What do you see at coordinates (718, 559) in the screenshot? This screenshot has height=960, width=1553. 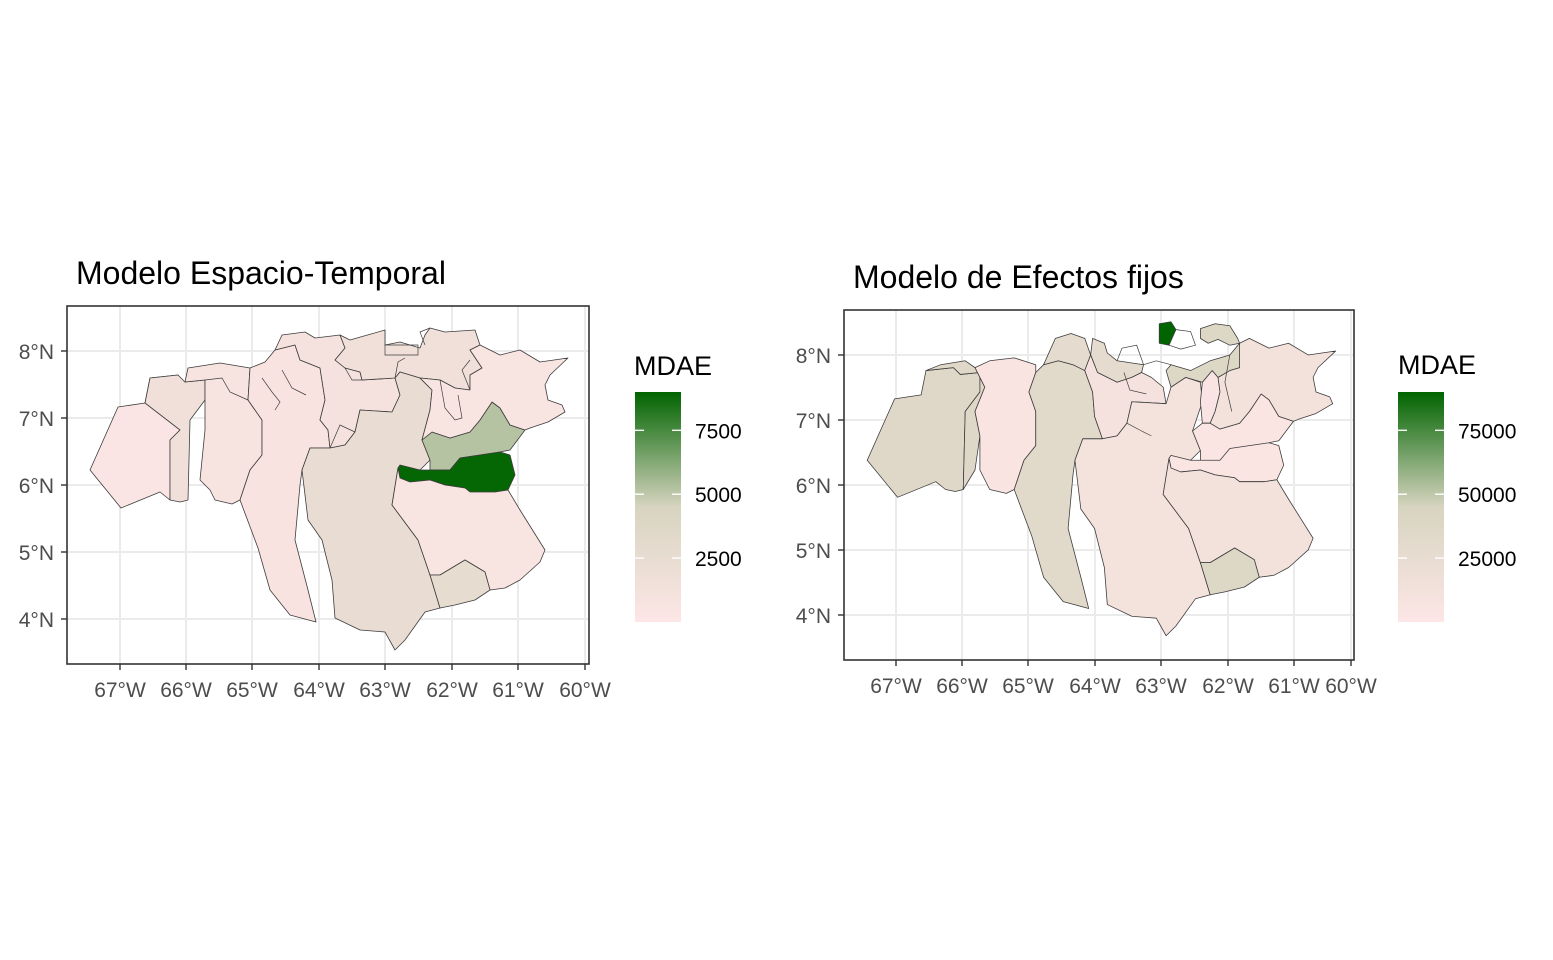 I see `legend-label: 2500` at bounding box center [718, 559].